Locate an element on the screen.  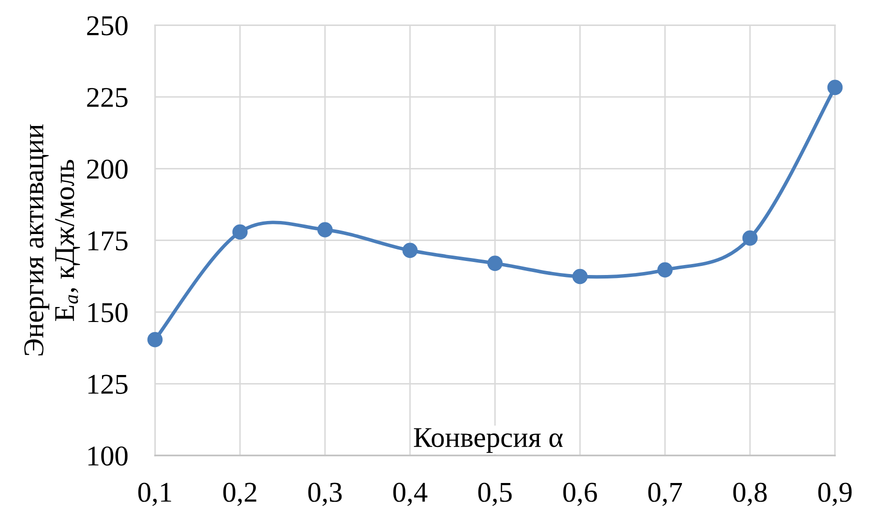
y-axis-title: Энергия активации E$_{a}$, кДж/моль is located at coordinates (52, 240).